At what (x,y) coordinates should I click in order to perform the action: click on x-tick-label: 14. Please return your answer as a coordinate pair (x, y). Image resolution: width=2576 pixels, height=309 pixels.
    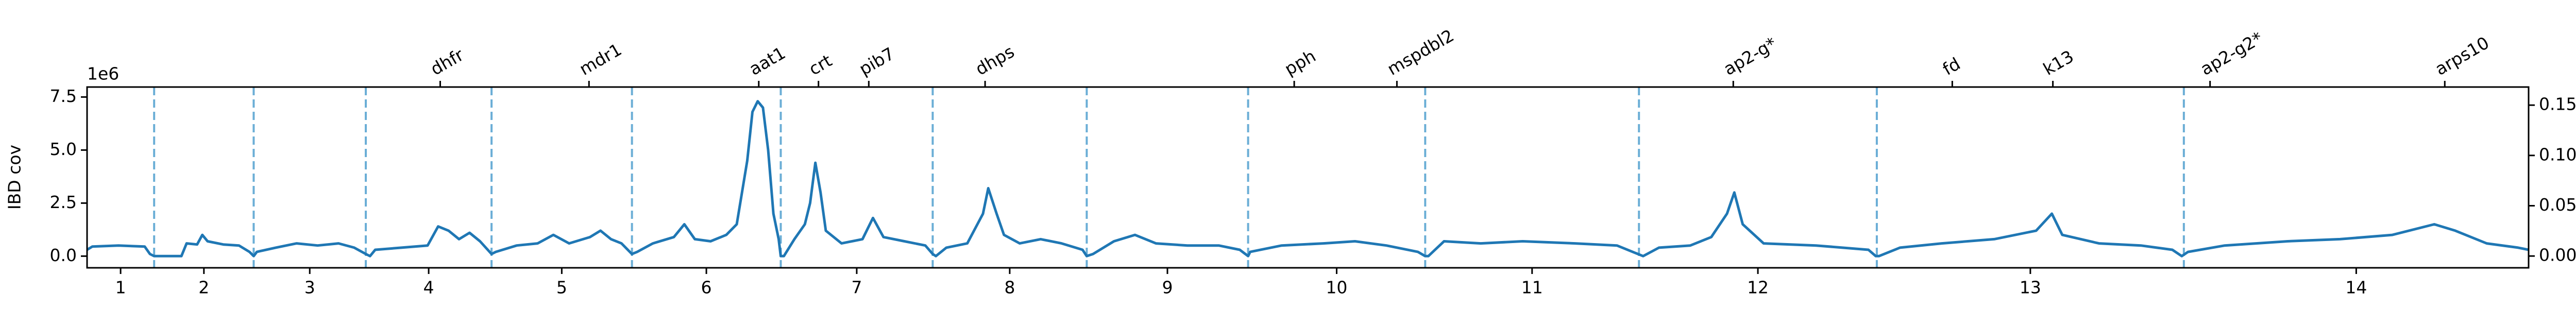
    Looking at the image, I should click on (2356, 288).